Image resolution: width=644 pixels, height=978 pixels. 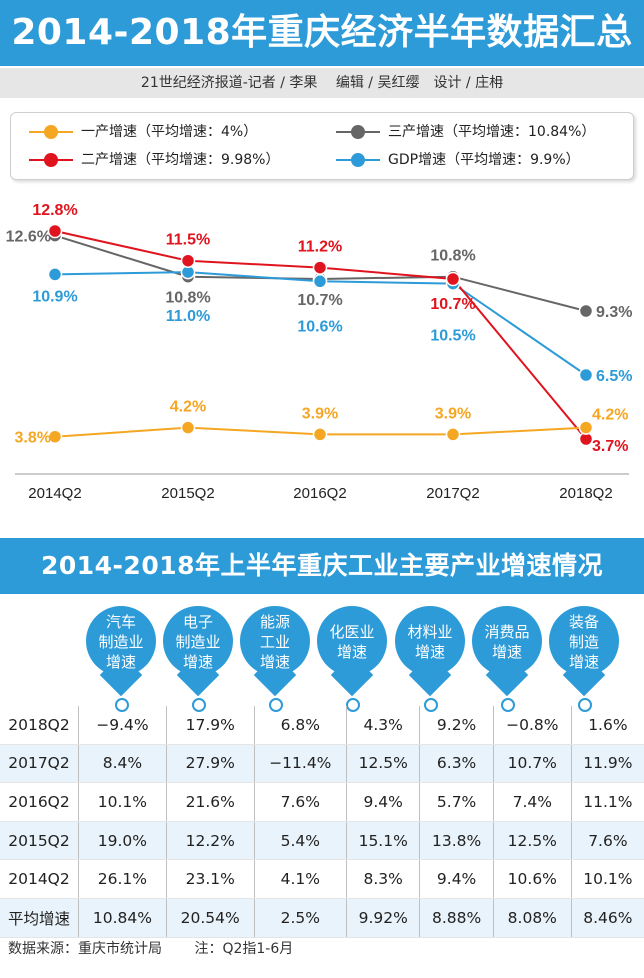 I want to click on table-cell: −0.8%, so click(x=532, y=725).